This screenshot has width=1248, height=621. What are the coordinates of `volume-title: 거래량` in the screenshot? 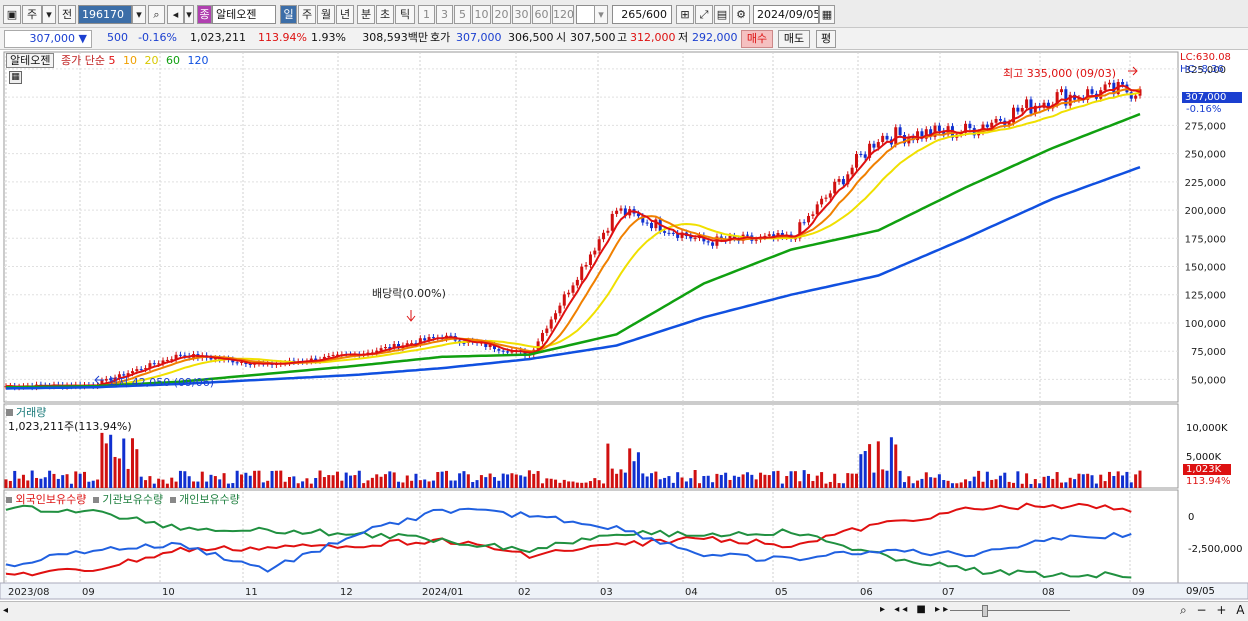 It's located at (31, 412).